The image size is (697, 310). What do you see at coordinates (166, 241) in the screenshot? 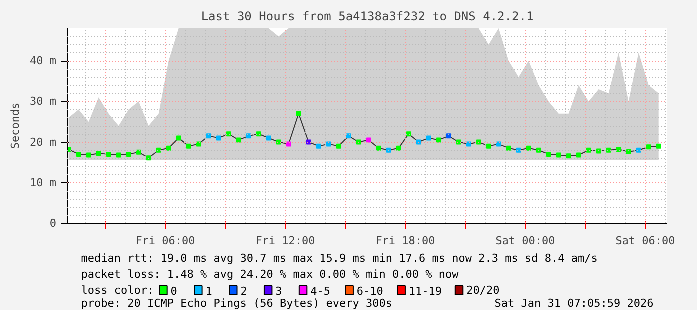
I see `x-tick-label: Fri 06:00` at bounding box center [166, 241].